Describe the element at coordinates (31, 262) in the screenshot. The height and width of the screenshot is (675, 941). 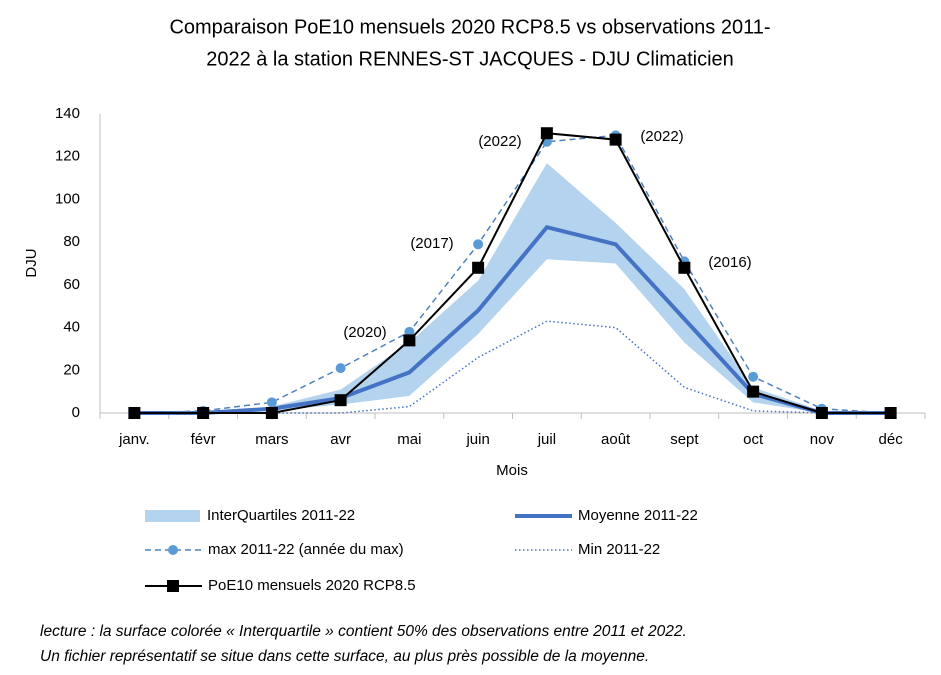
I see `y-axis-label: DJU` at that location.